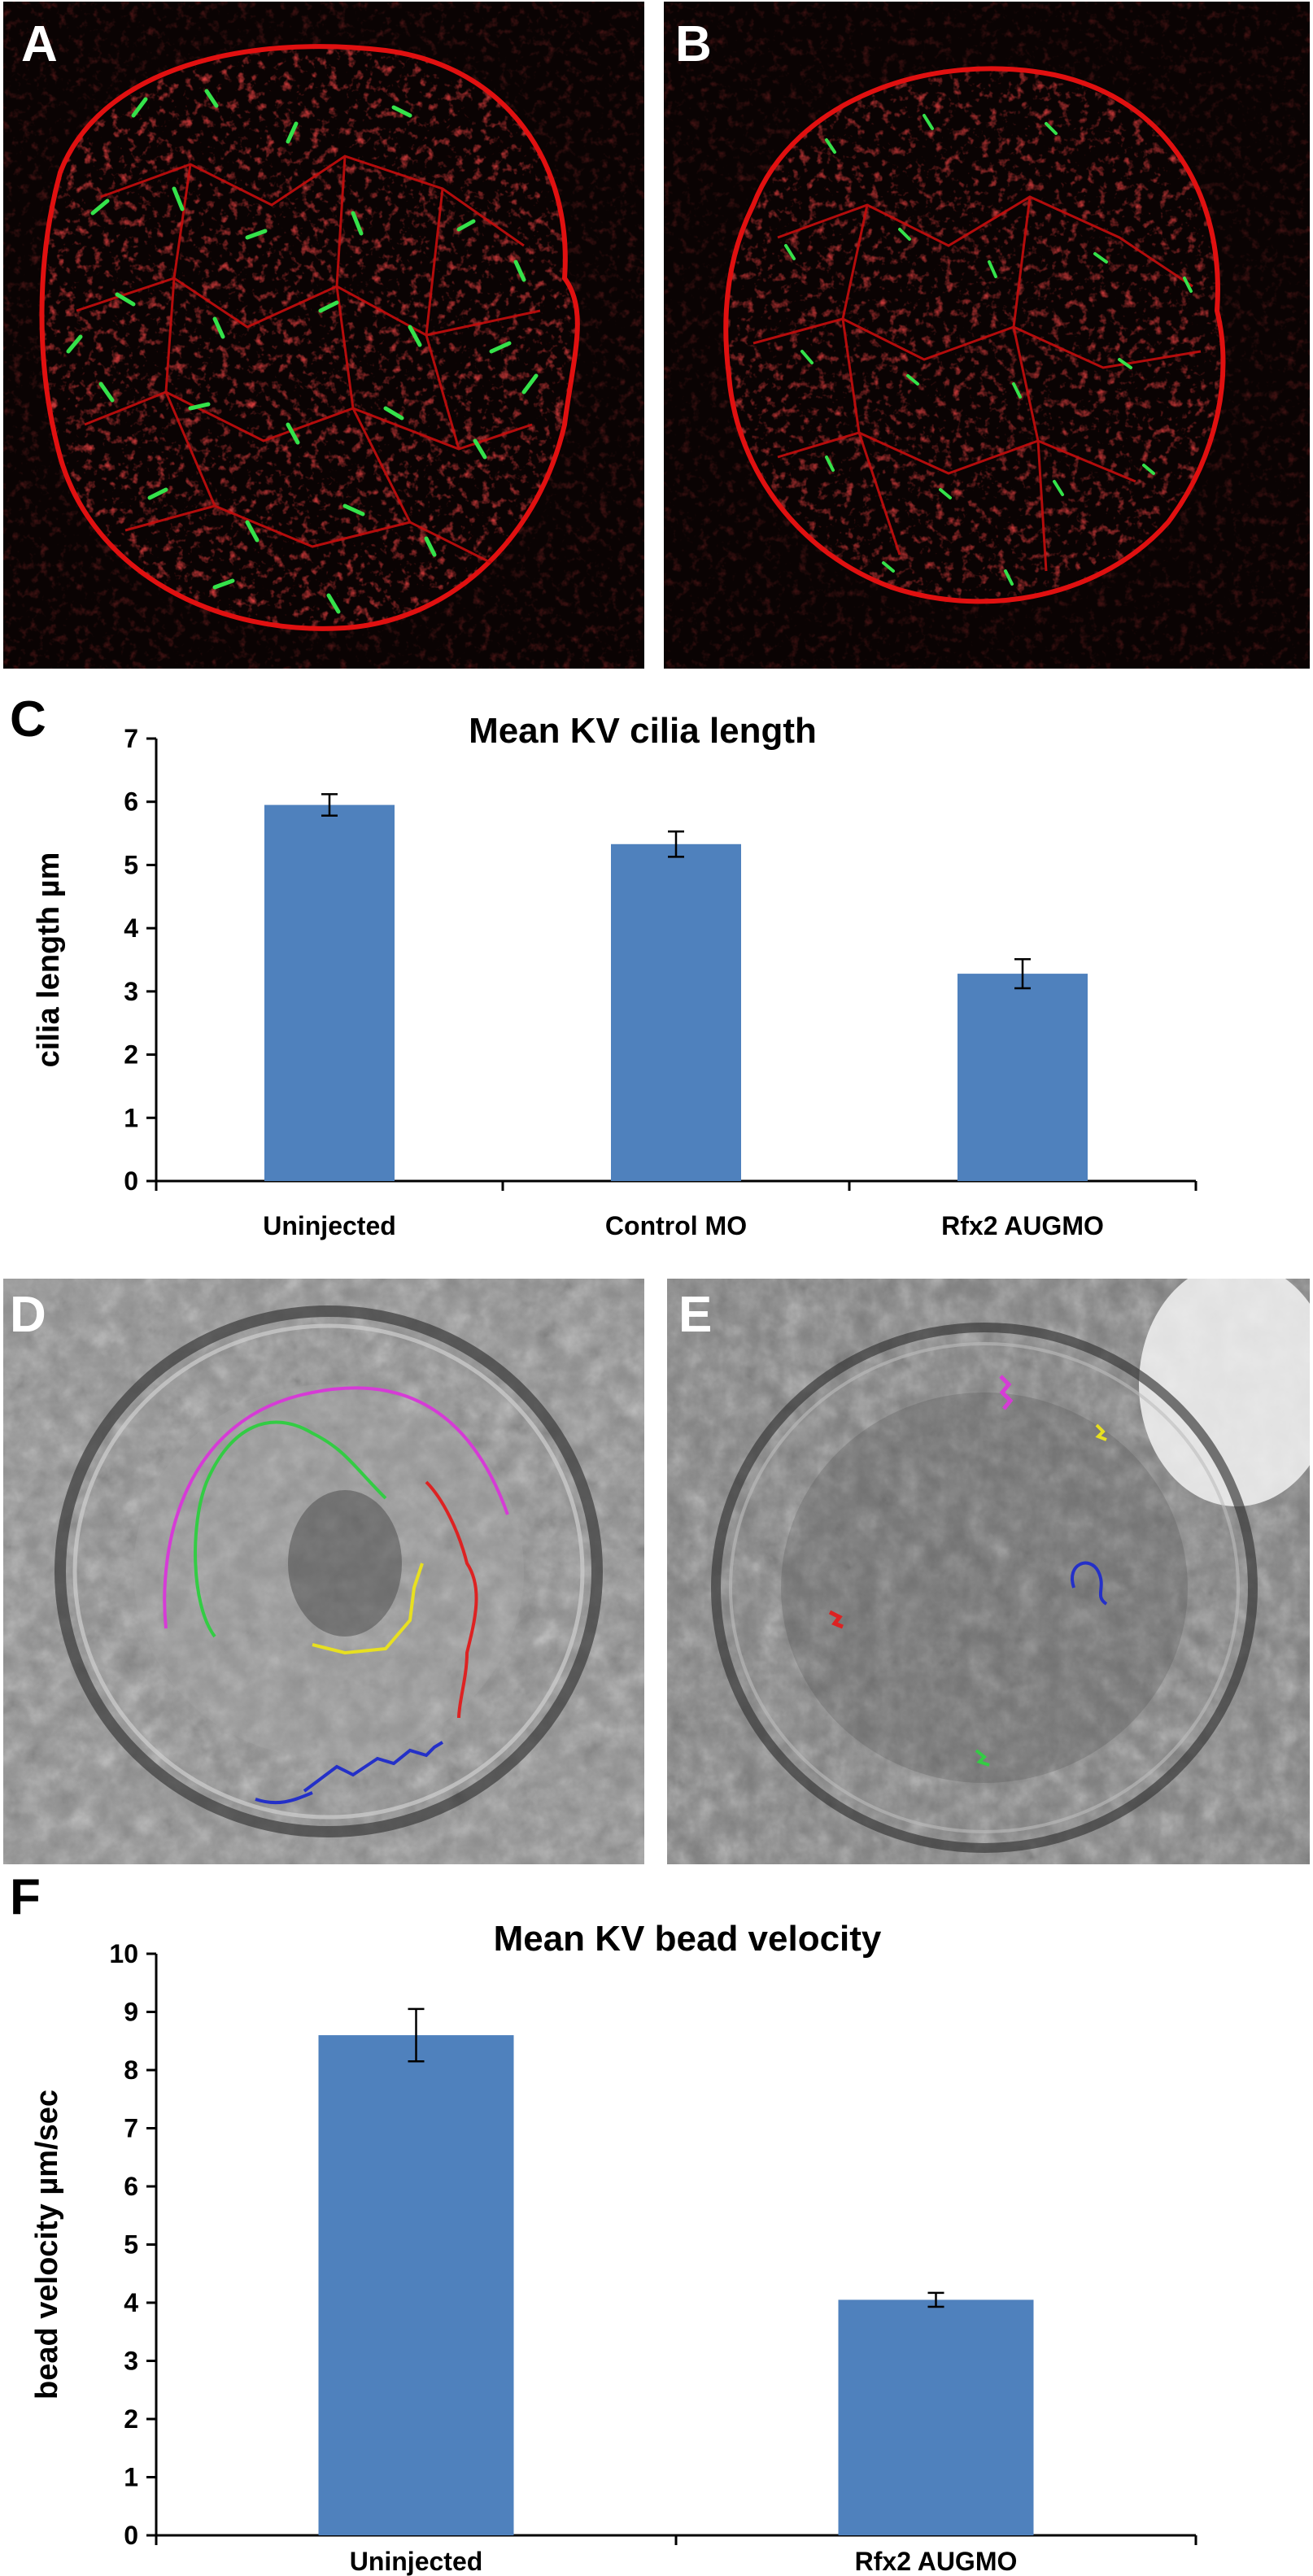 This screenshot has height=2576, width=1313. I want to click on panel-letter-e: E, so click(695, 1315).